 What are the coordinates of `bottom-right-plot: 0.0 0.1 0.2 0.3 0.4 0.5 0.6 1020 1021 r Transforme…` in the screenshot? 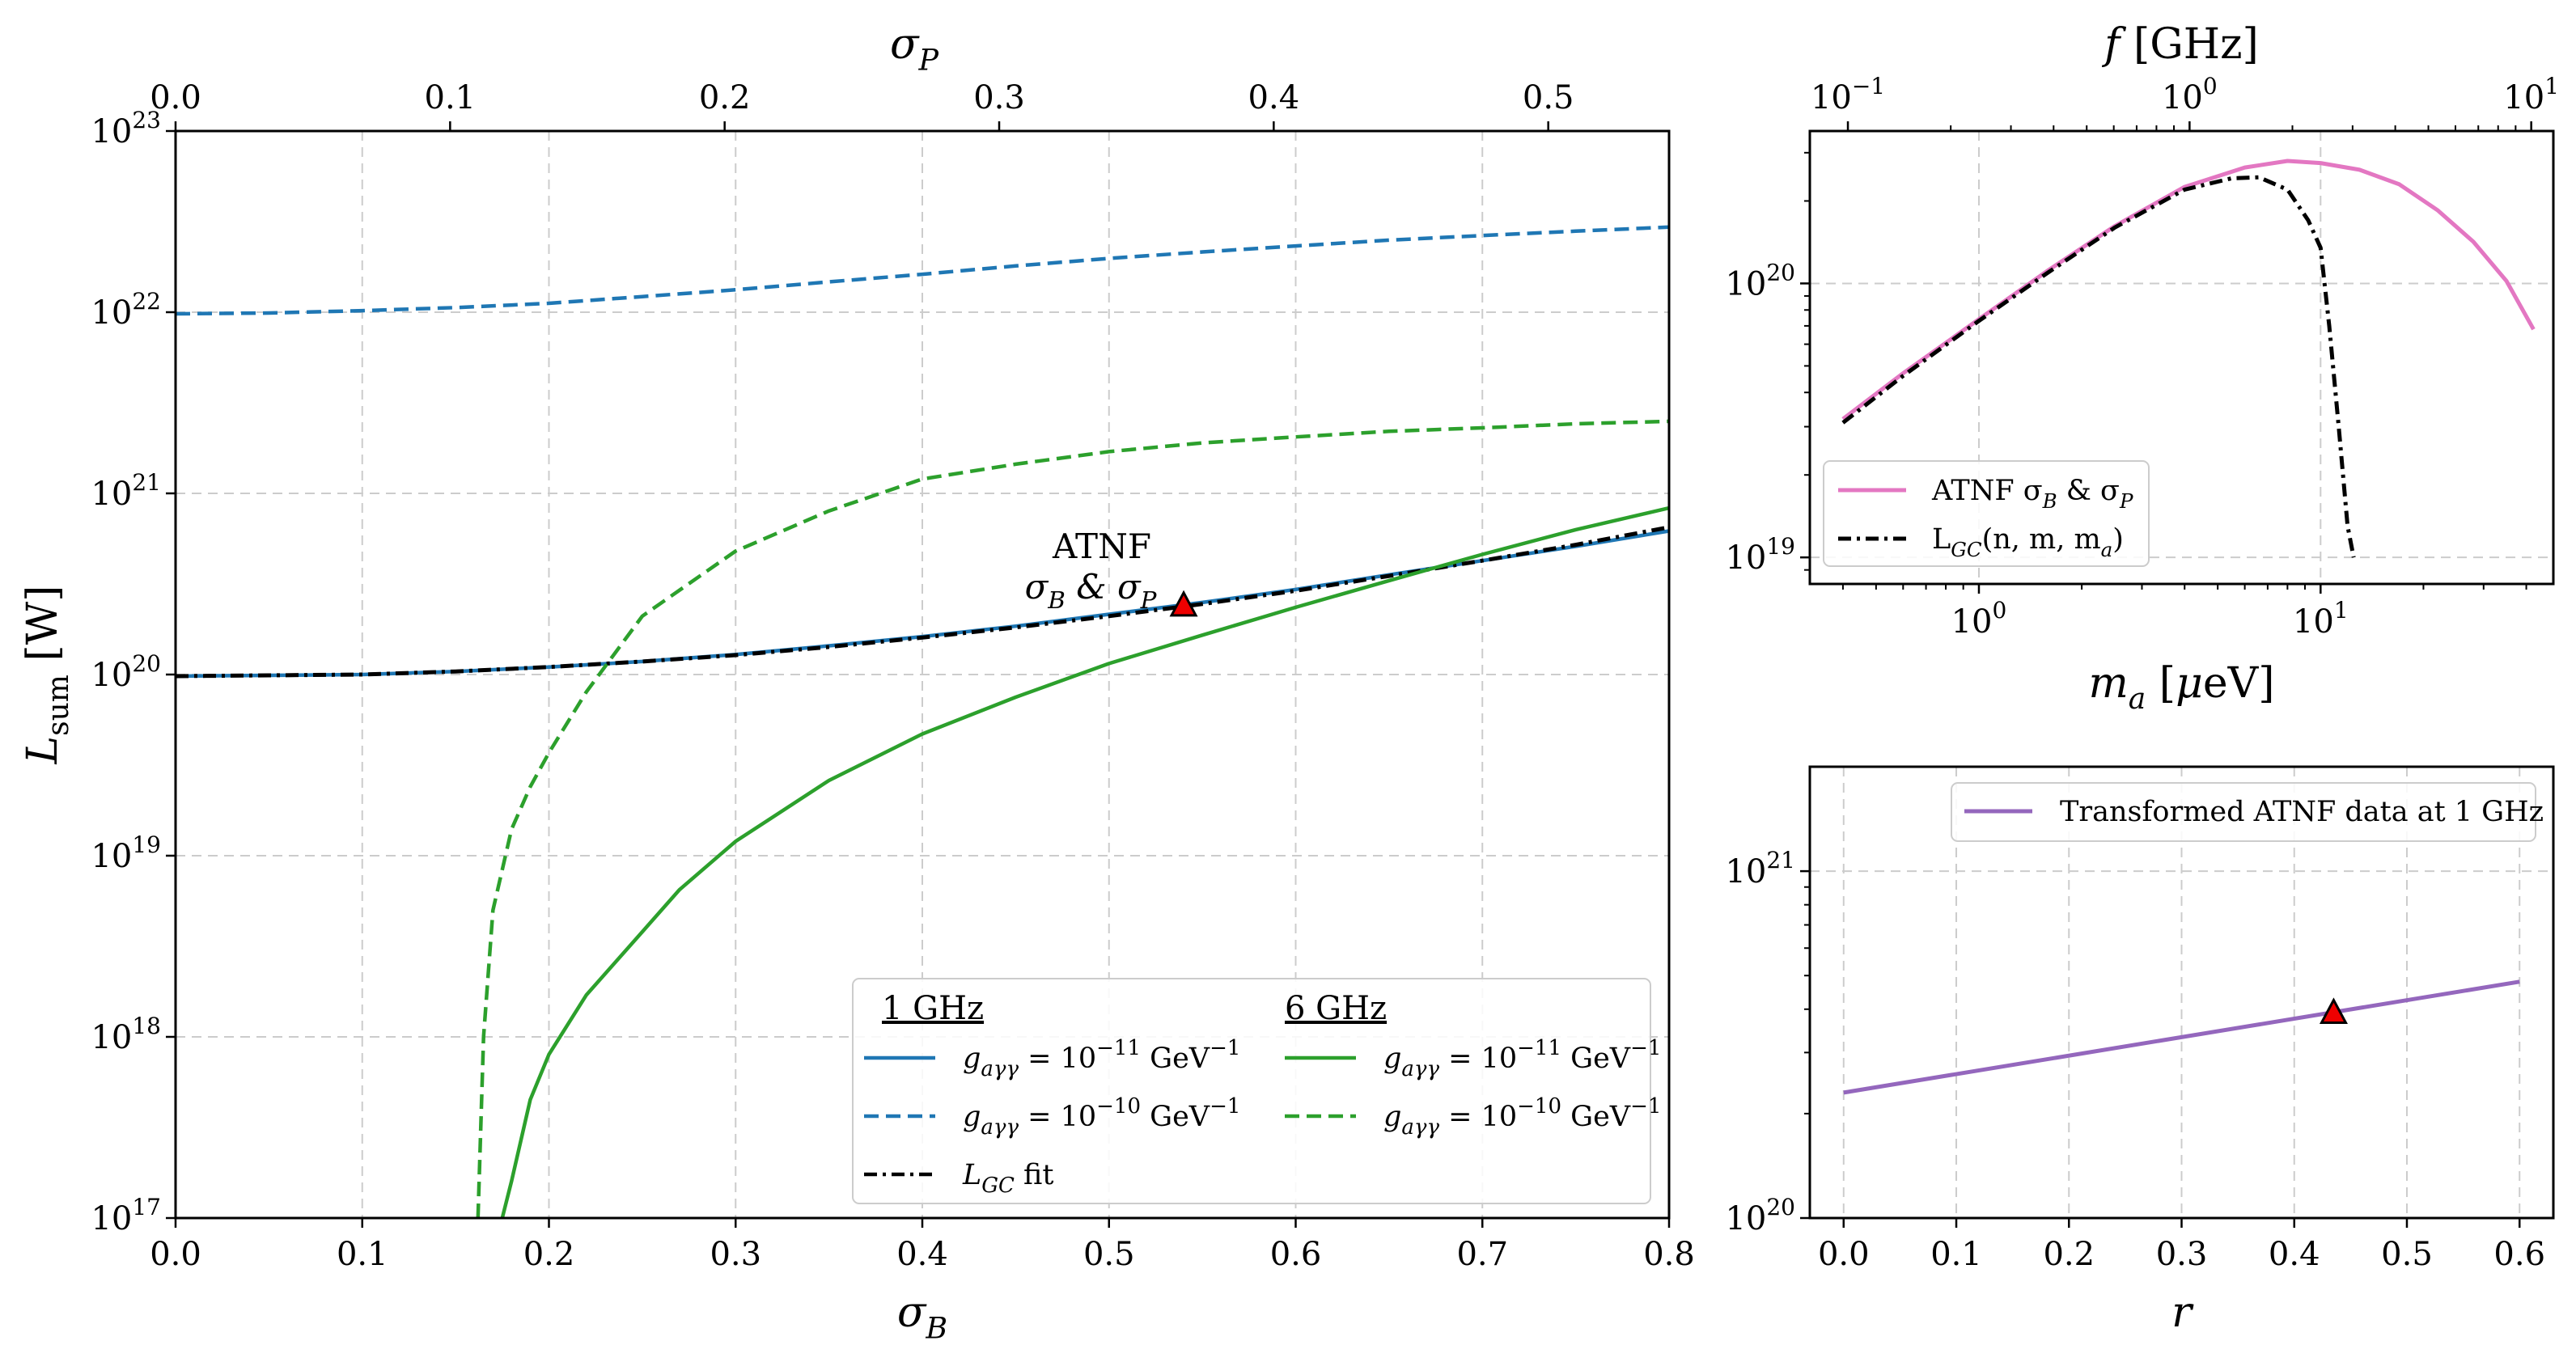 It's located at (2140, 1051).